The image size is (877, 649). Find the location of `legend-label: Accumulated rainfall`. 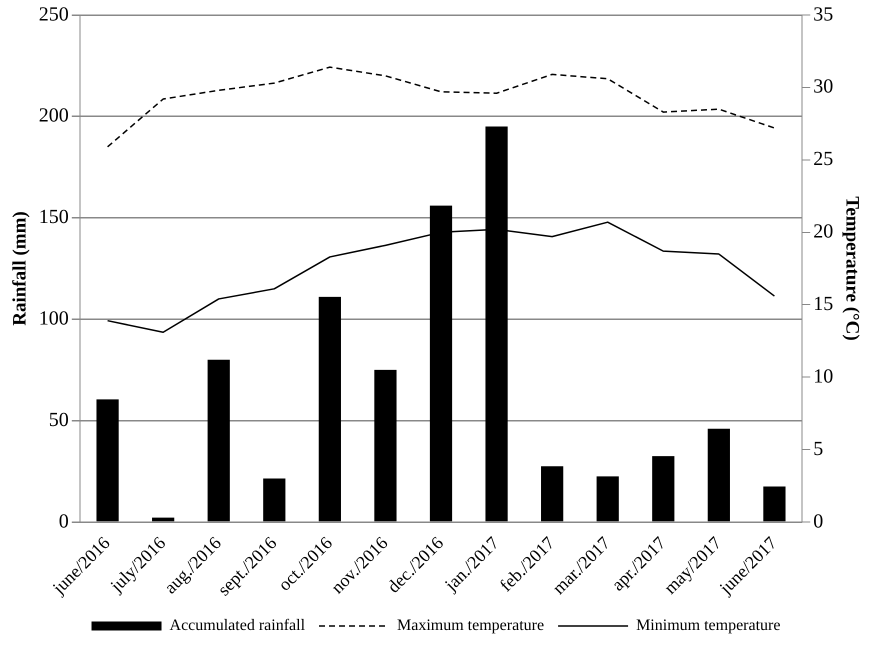

legend-label: Accumulated rainfall is located at coordinates (238, 625).